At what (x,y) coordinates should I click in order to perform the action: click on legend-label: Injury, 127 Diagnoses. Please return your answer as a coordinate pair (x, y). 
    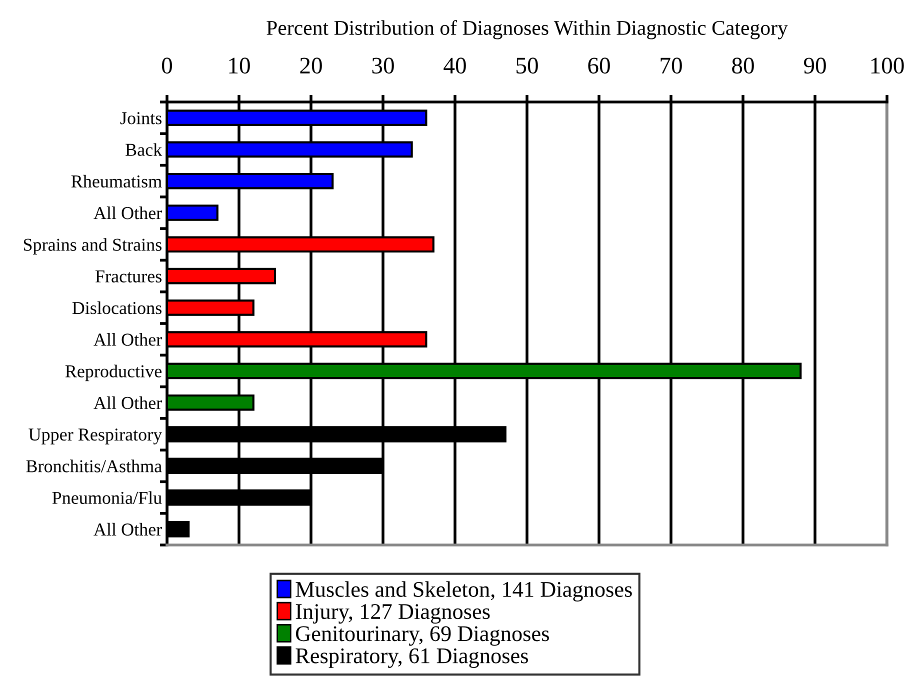
    Looking at the image, I should click on (393, 614).